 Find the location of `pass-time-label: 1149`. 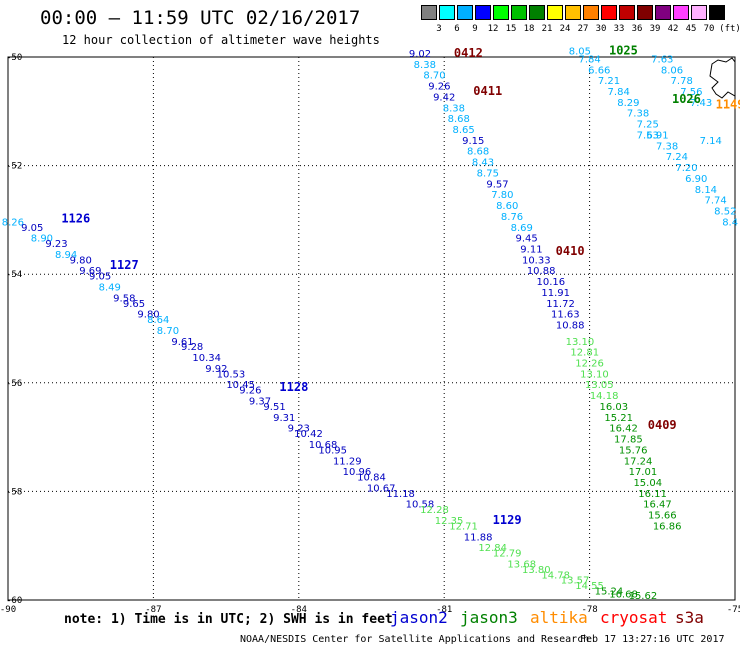

pass-time-label: 1149 is located at coordinates (728, 105).